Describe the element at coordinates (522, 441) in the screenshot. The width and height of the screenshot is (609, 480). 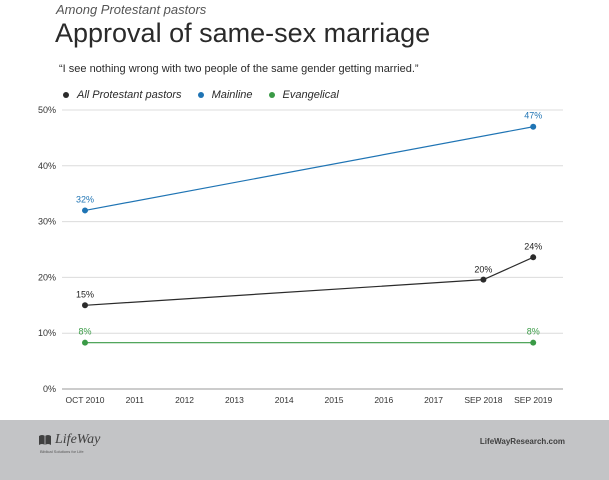
I see `website-link: LifeWayResearch.com` at that location.